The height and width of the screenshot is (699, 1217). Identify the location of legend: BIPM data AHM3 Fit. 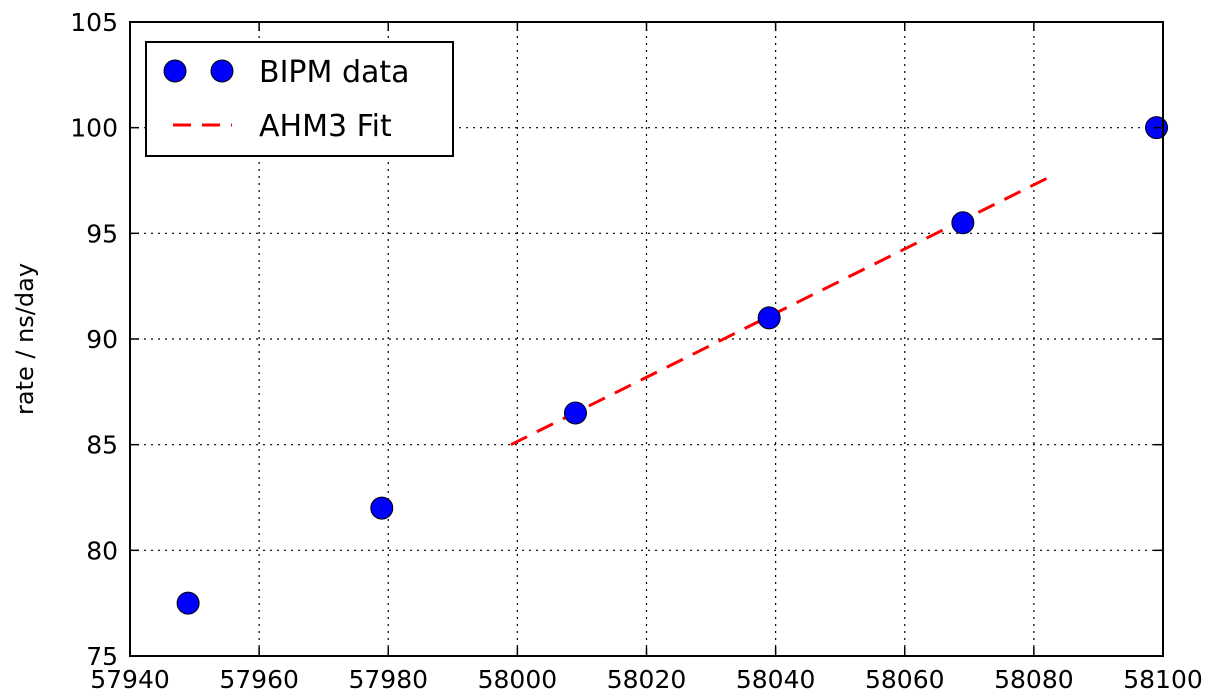
(299, 99).